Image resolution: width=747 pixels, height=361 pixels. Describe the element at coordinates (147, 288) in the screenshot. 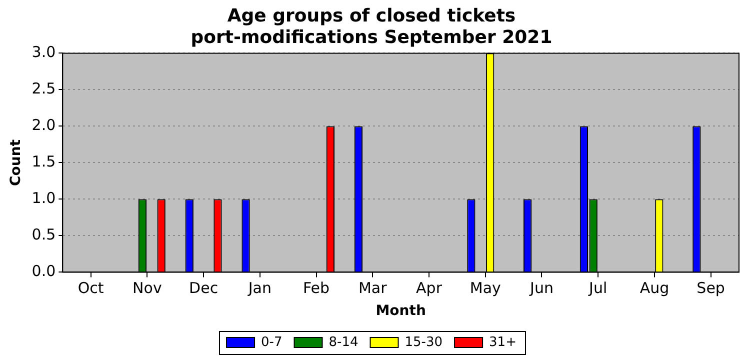

I see `x-tick-label: Nov` at that location.